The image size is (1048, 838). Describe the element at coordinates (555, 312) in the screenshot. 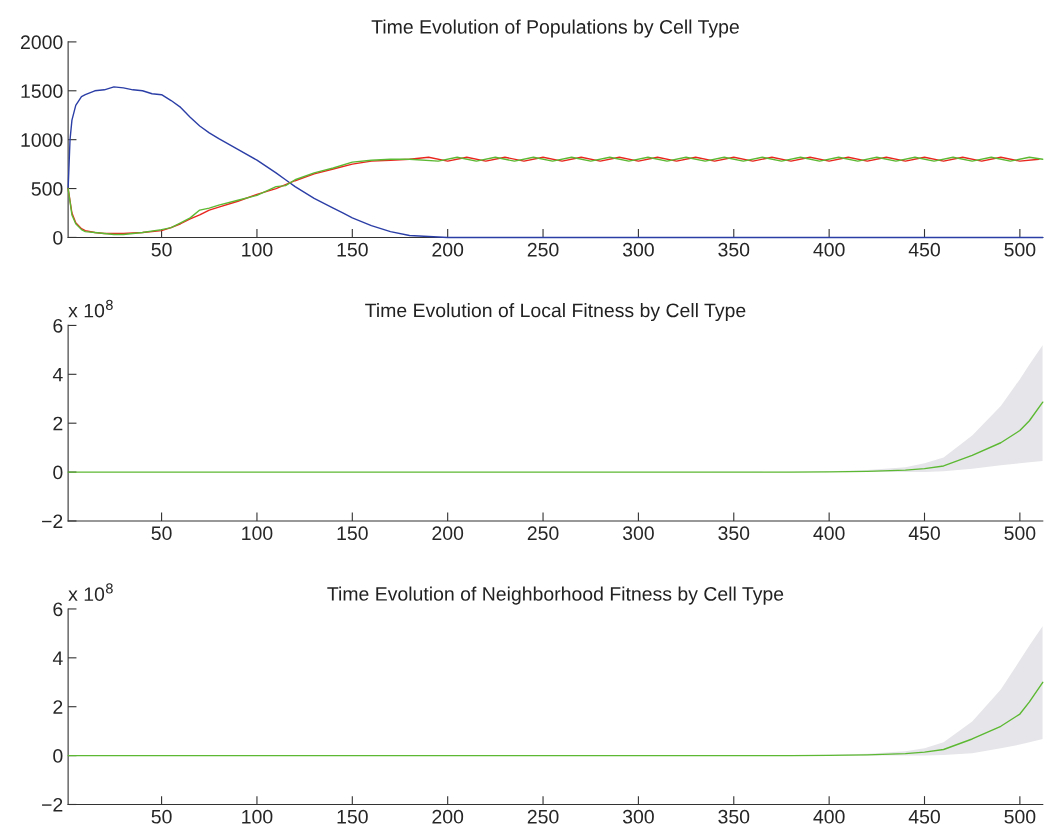

I see `chart-title: Time Evolution of Local Fitness by Cell Type` at that location.